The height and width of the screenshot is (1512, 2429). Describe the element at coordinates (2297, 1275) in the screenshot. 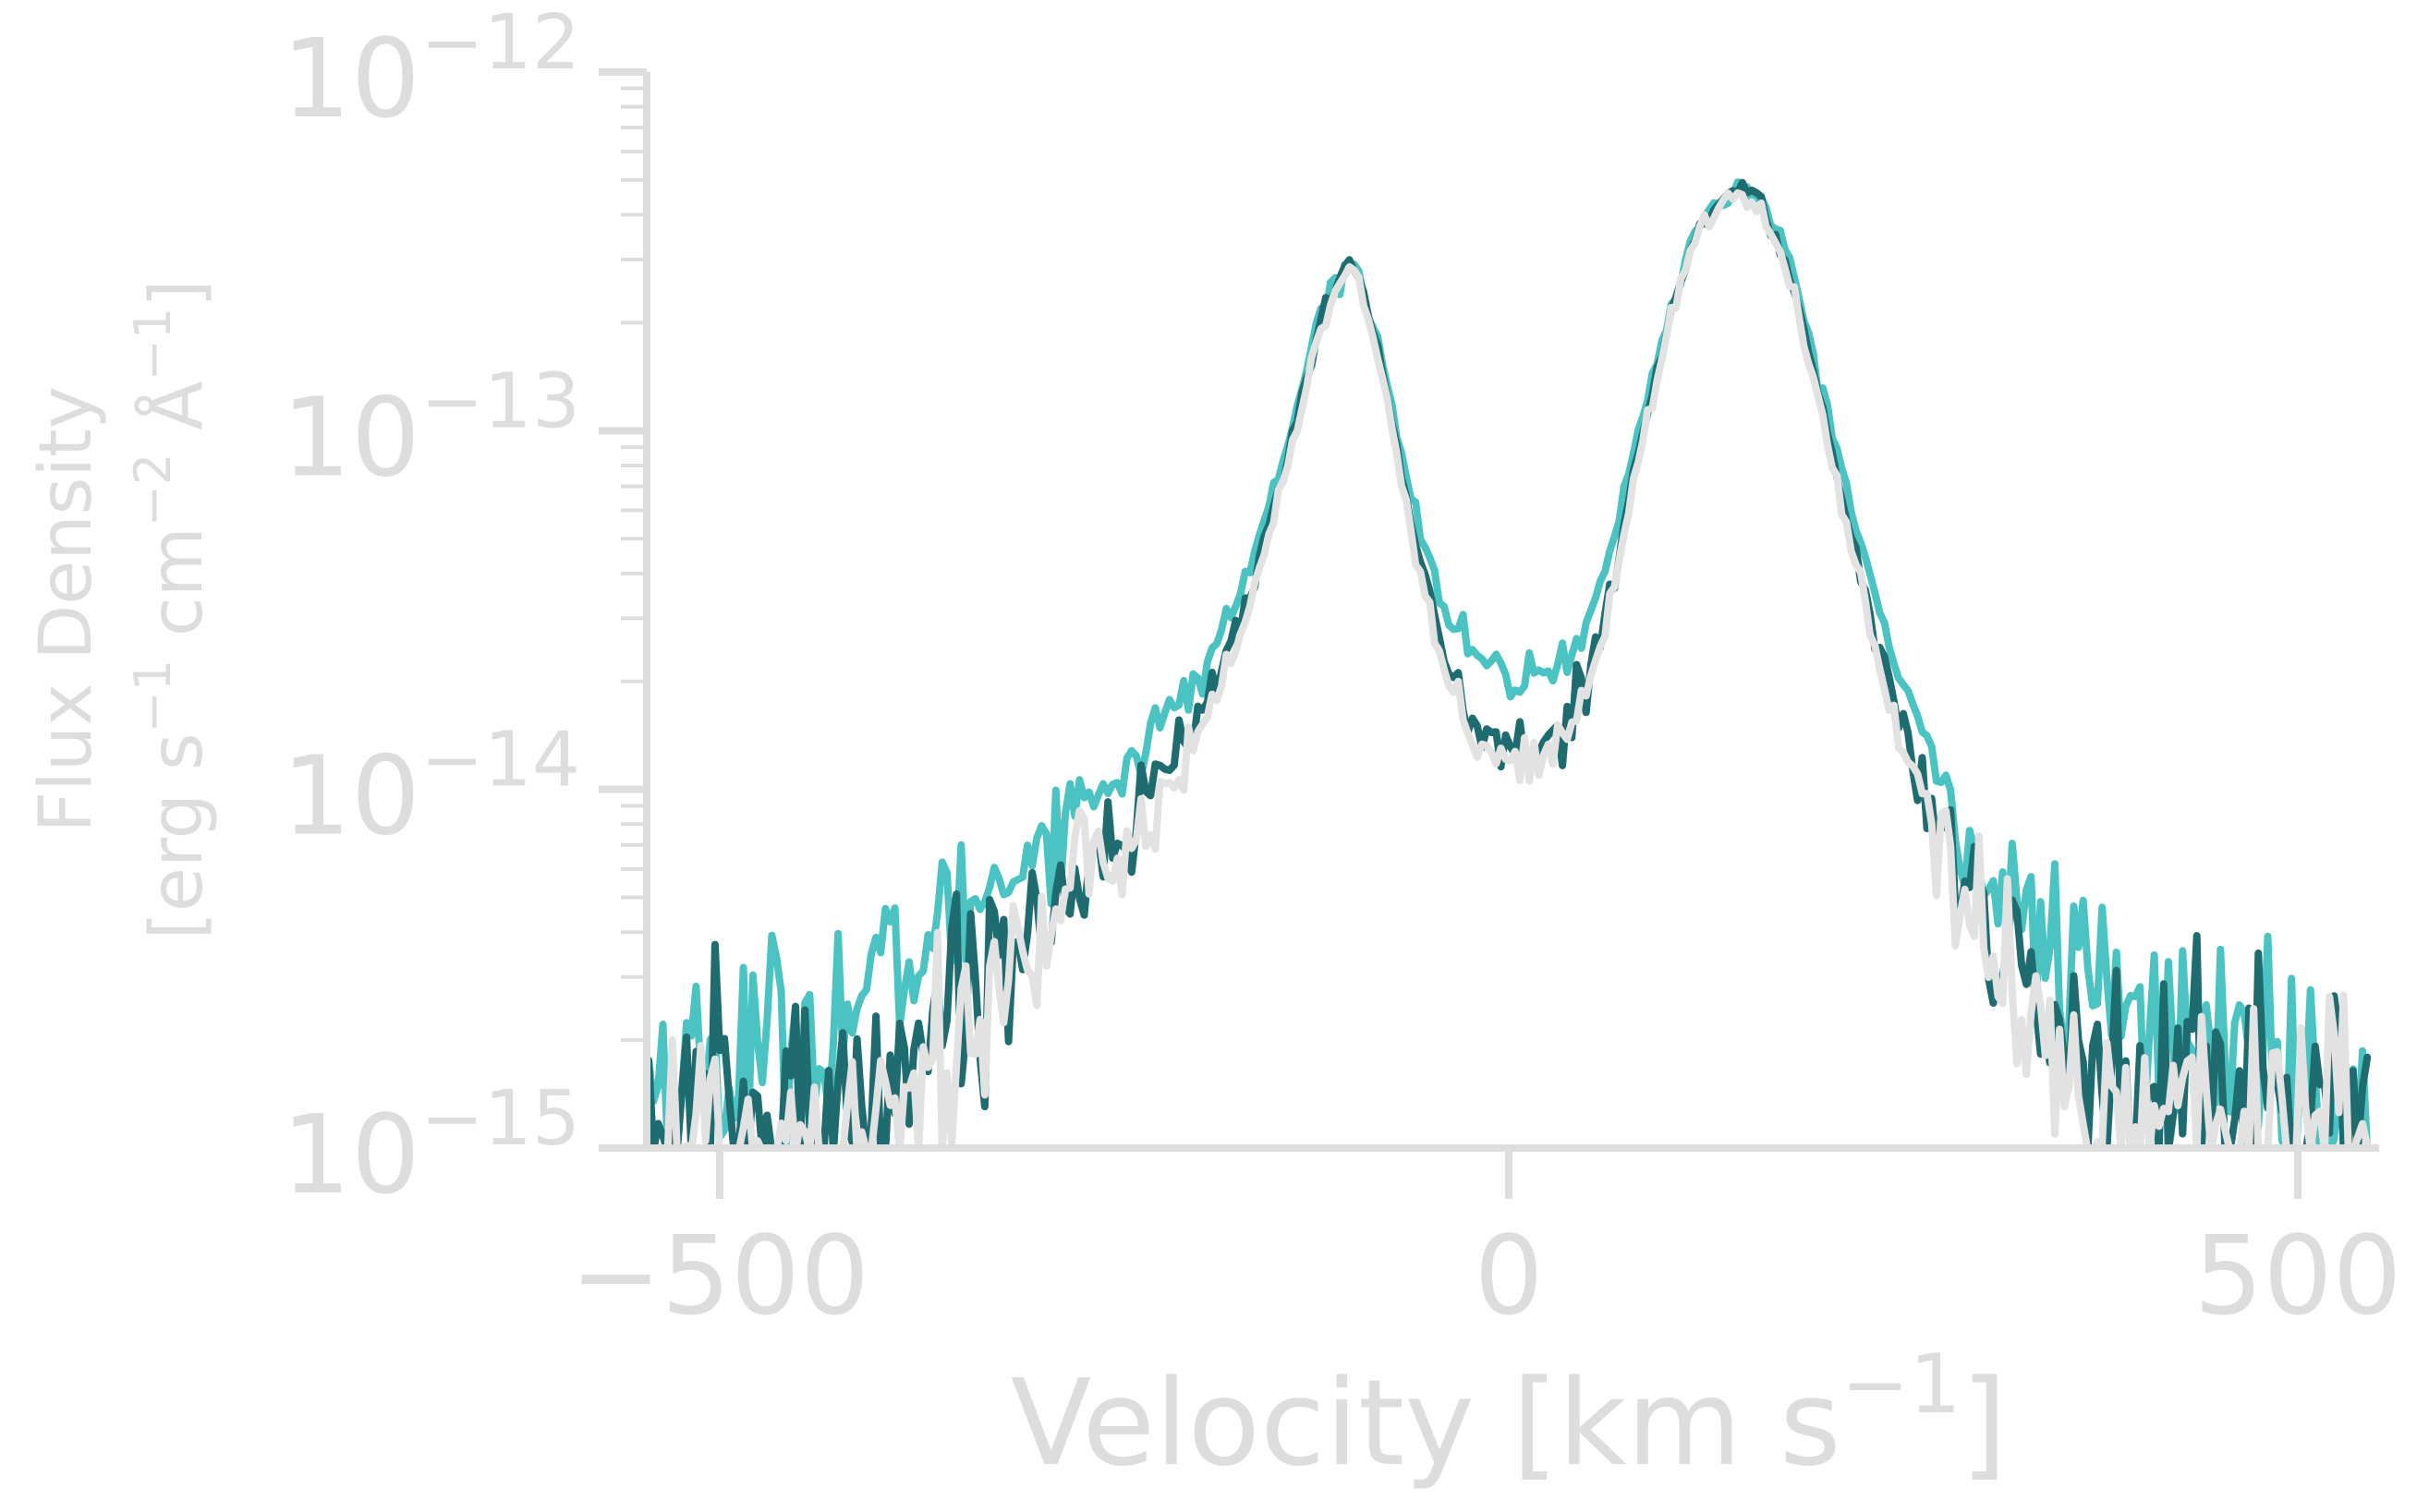

I see `x-tick-label: 500` at that location.